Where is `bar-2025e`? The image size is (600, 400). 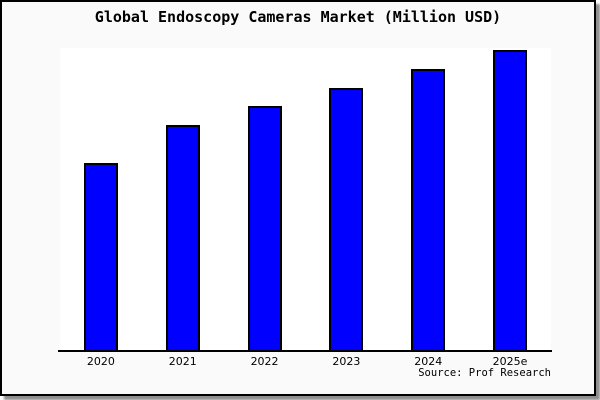
bar-2025e is located at coordinates (510, 200).